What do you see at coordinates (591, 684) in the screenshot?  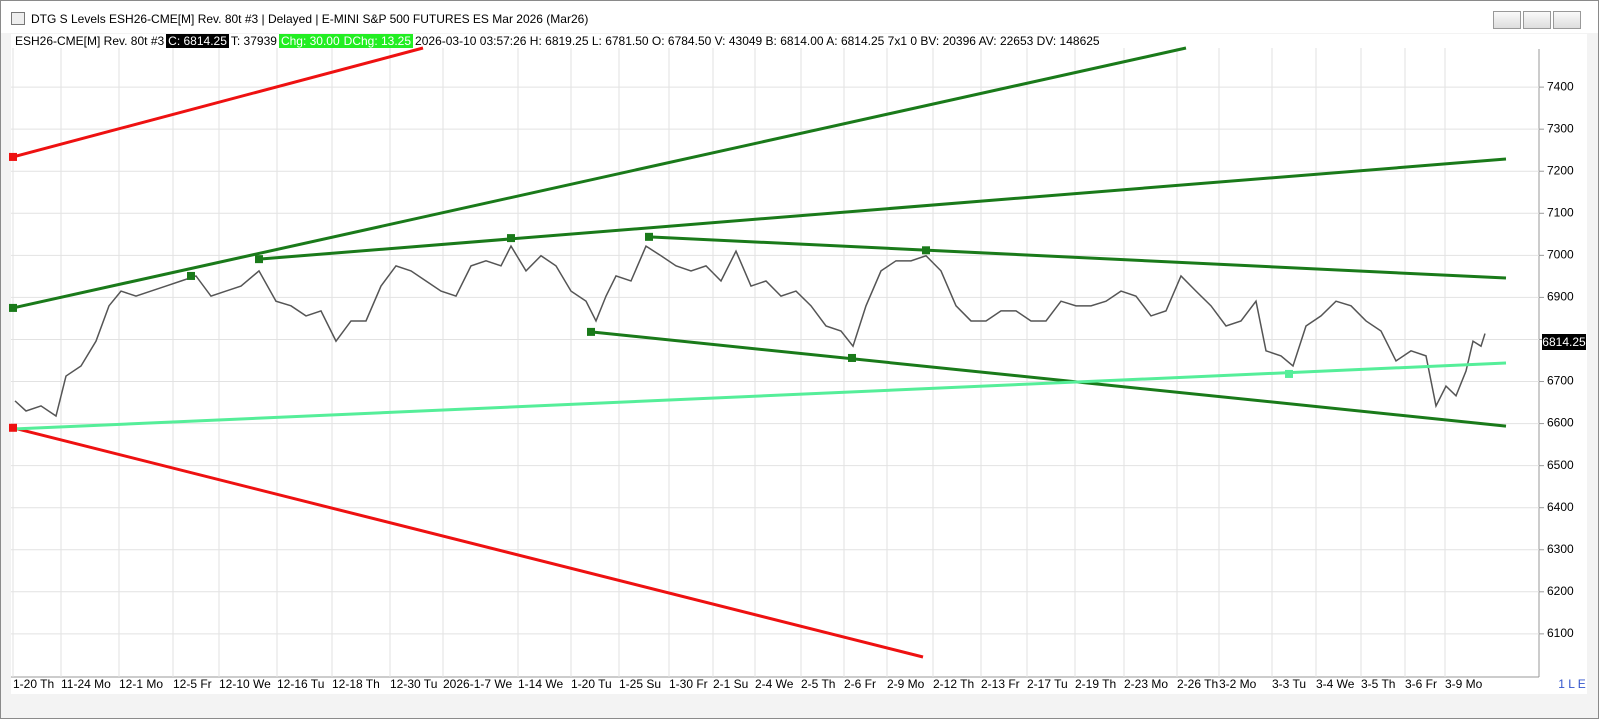 I see `x-tick-label: 1-20 Tu` at bounding box center [591, 684].